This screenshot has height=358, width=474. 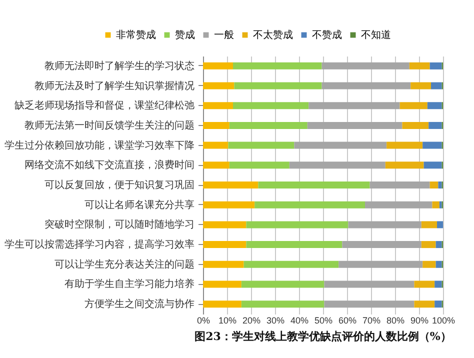 I want to click on x-tick-label: 90%, so click(x=419, y=321).